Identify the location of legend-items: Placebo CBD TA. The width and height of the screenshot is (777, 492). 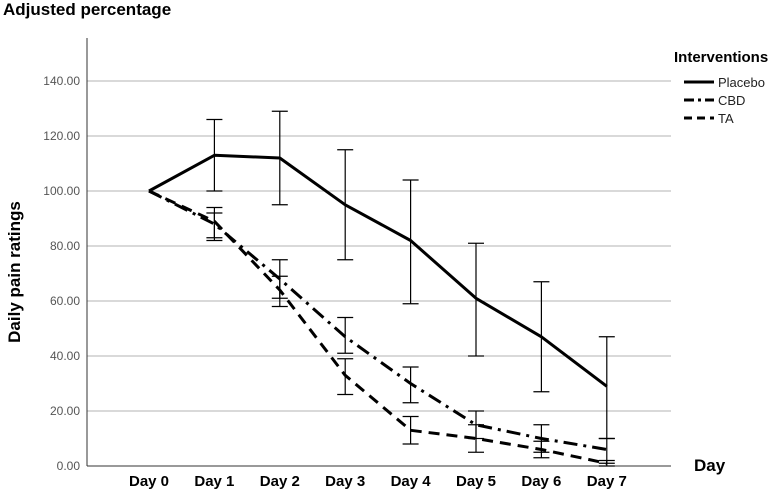
(724, 100).